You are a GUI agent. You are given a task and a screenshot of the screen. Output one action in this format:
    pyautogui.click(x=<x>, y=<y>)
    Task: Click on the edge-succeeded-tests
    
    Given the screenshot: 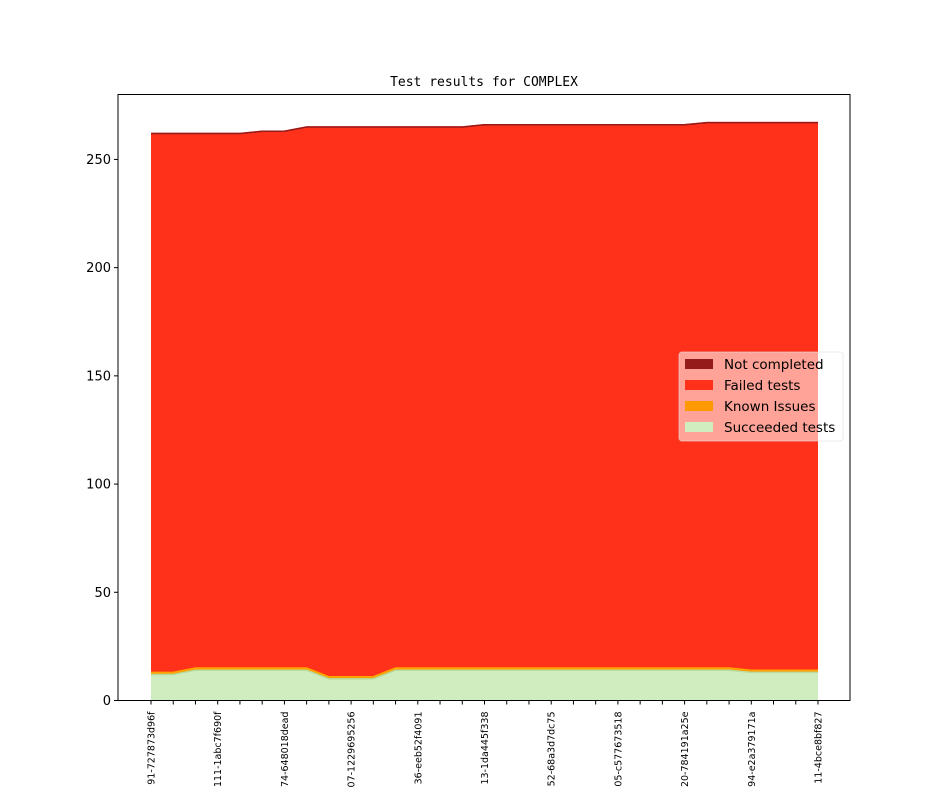 What is the action you would take?
    pyautogui.click(x=484, y=674)
    